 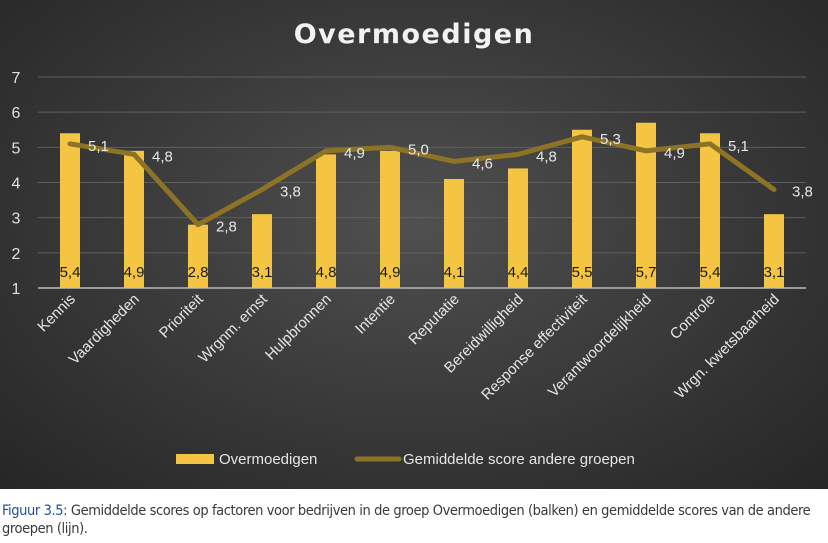 What do you see at coordinates (16, 78) in the screenshot?
I see `y-tick-label: 7` at bounding box center [16, 78].